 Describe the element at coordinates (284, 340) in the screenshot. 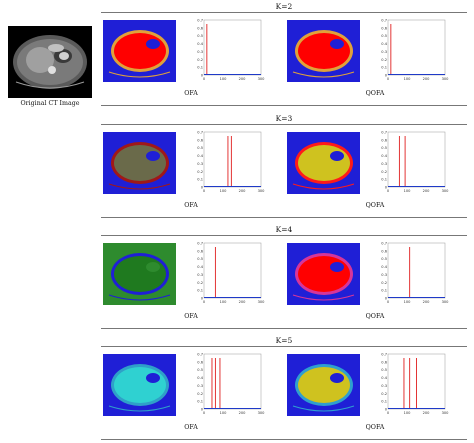

I see `group-title: K=5` at that location.